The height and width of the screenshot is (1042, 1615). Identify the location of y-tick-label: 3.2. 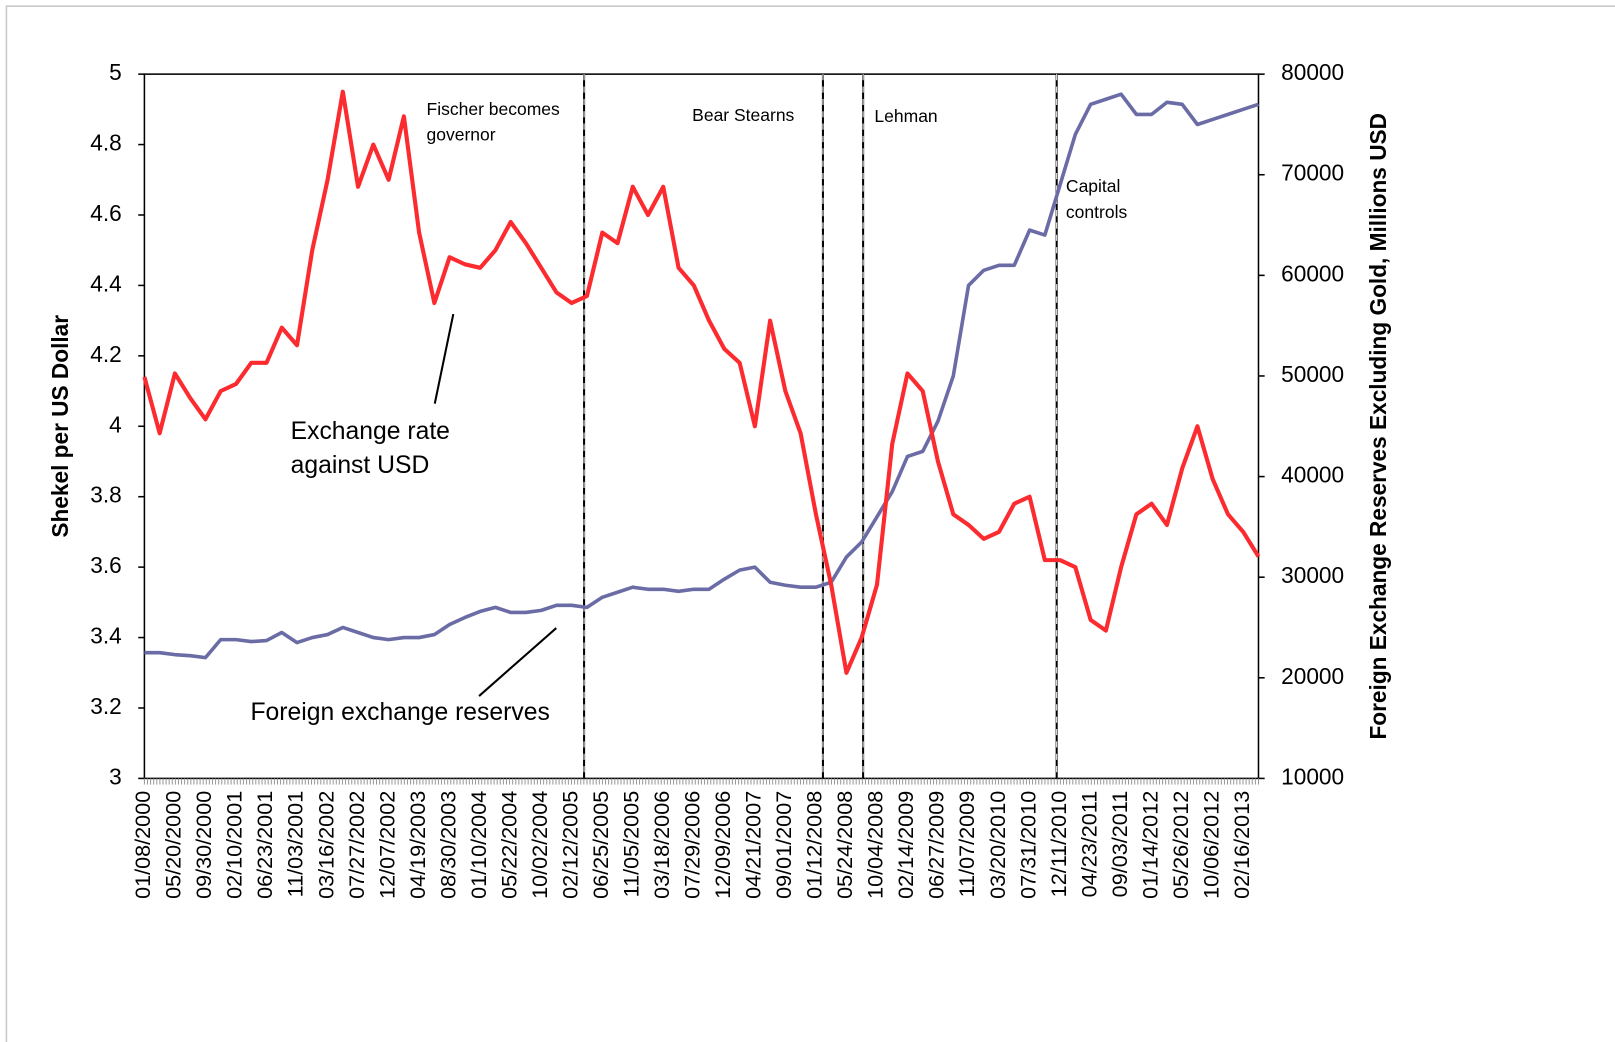
(105, 706).